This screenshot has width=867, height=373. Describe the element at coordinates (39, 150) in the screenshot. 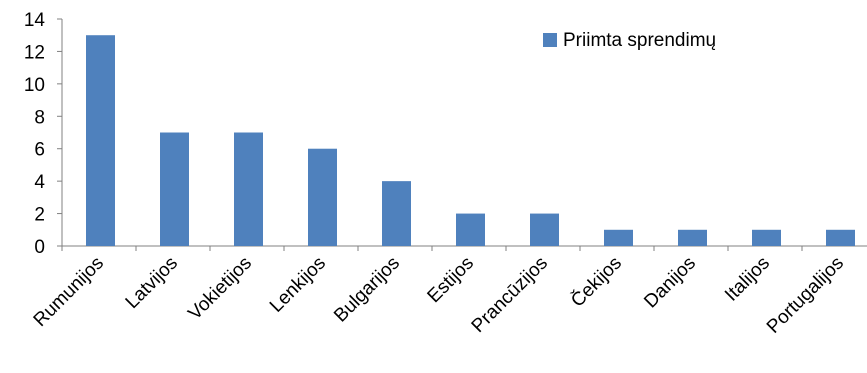

I see `y-tick-label: 6` at that location.